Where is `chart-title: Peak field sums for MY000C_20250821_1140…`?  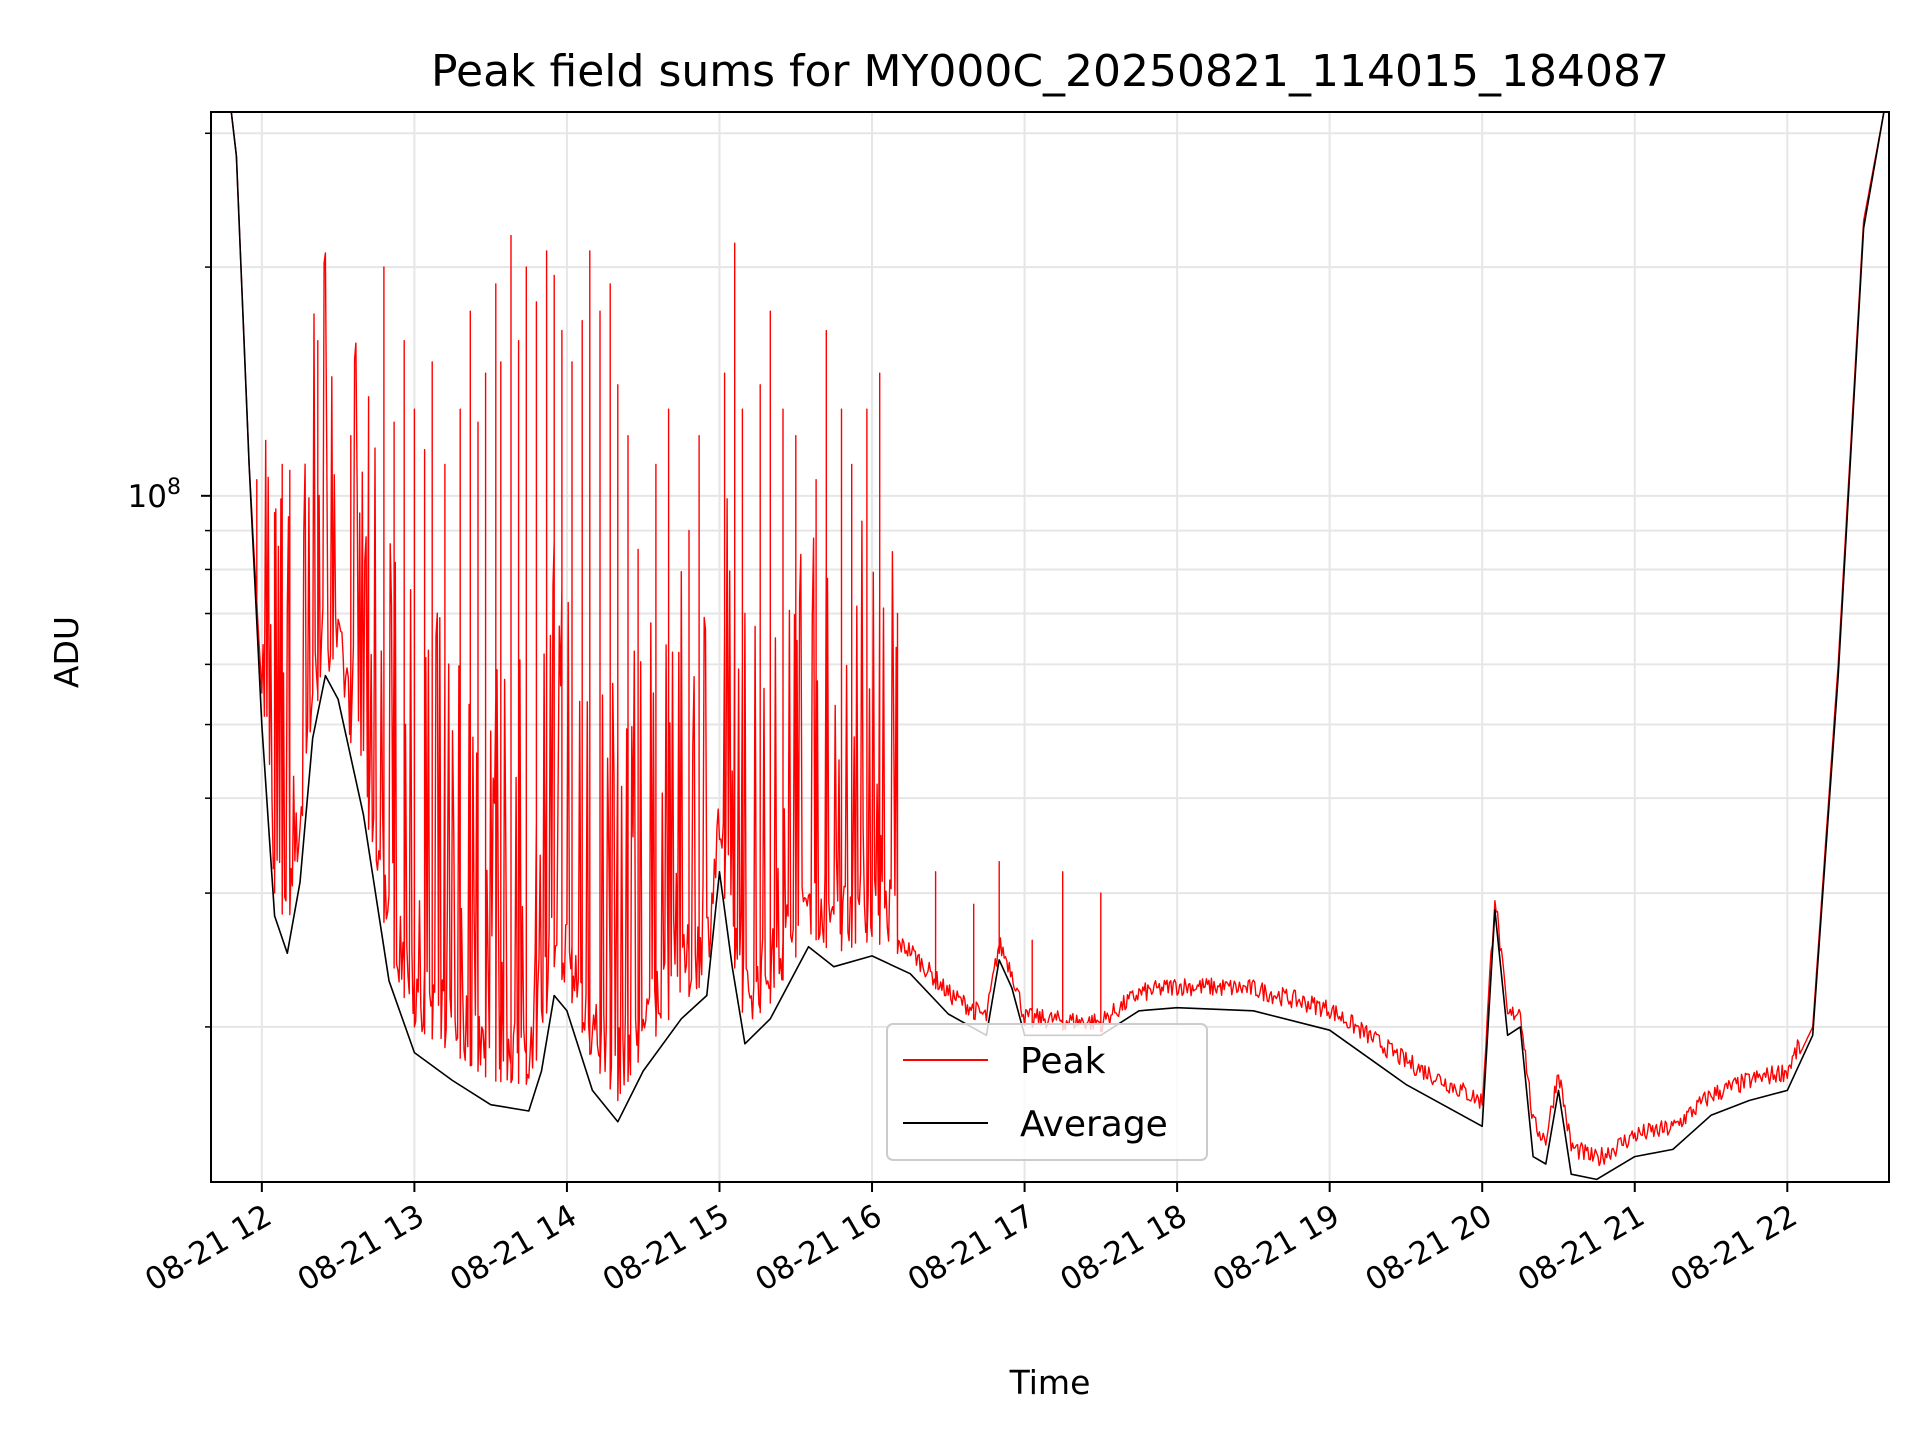
chart-title: Peak field sums for MY000C_20250821_1140… is located at coordinates (1050, 71).